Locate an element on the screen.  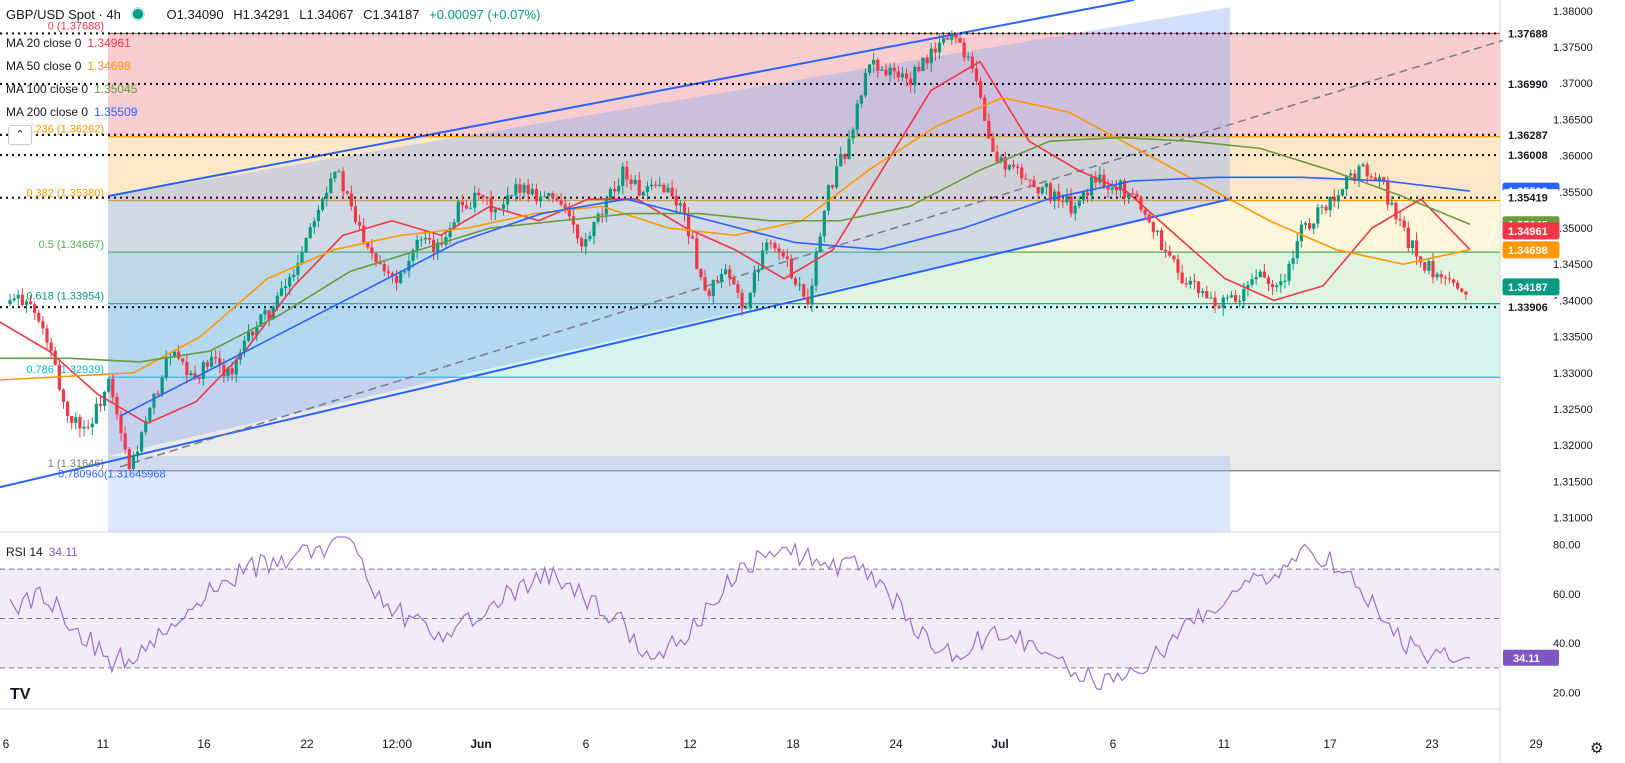
gear-icon: ⚙ is located at coordinates (1597, 748).